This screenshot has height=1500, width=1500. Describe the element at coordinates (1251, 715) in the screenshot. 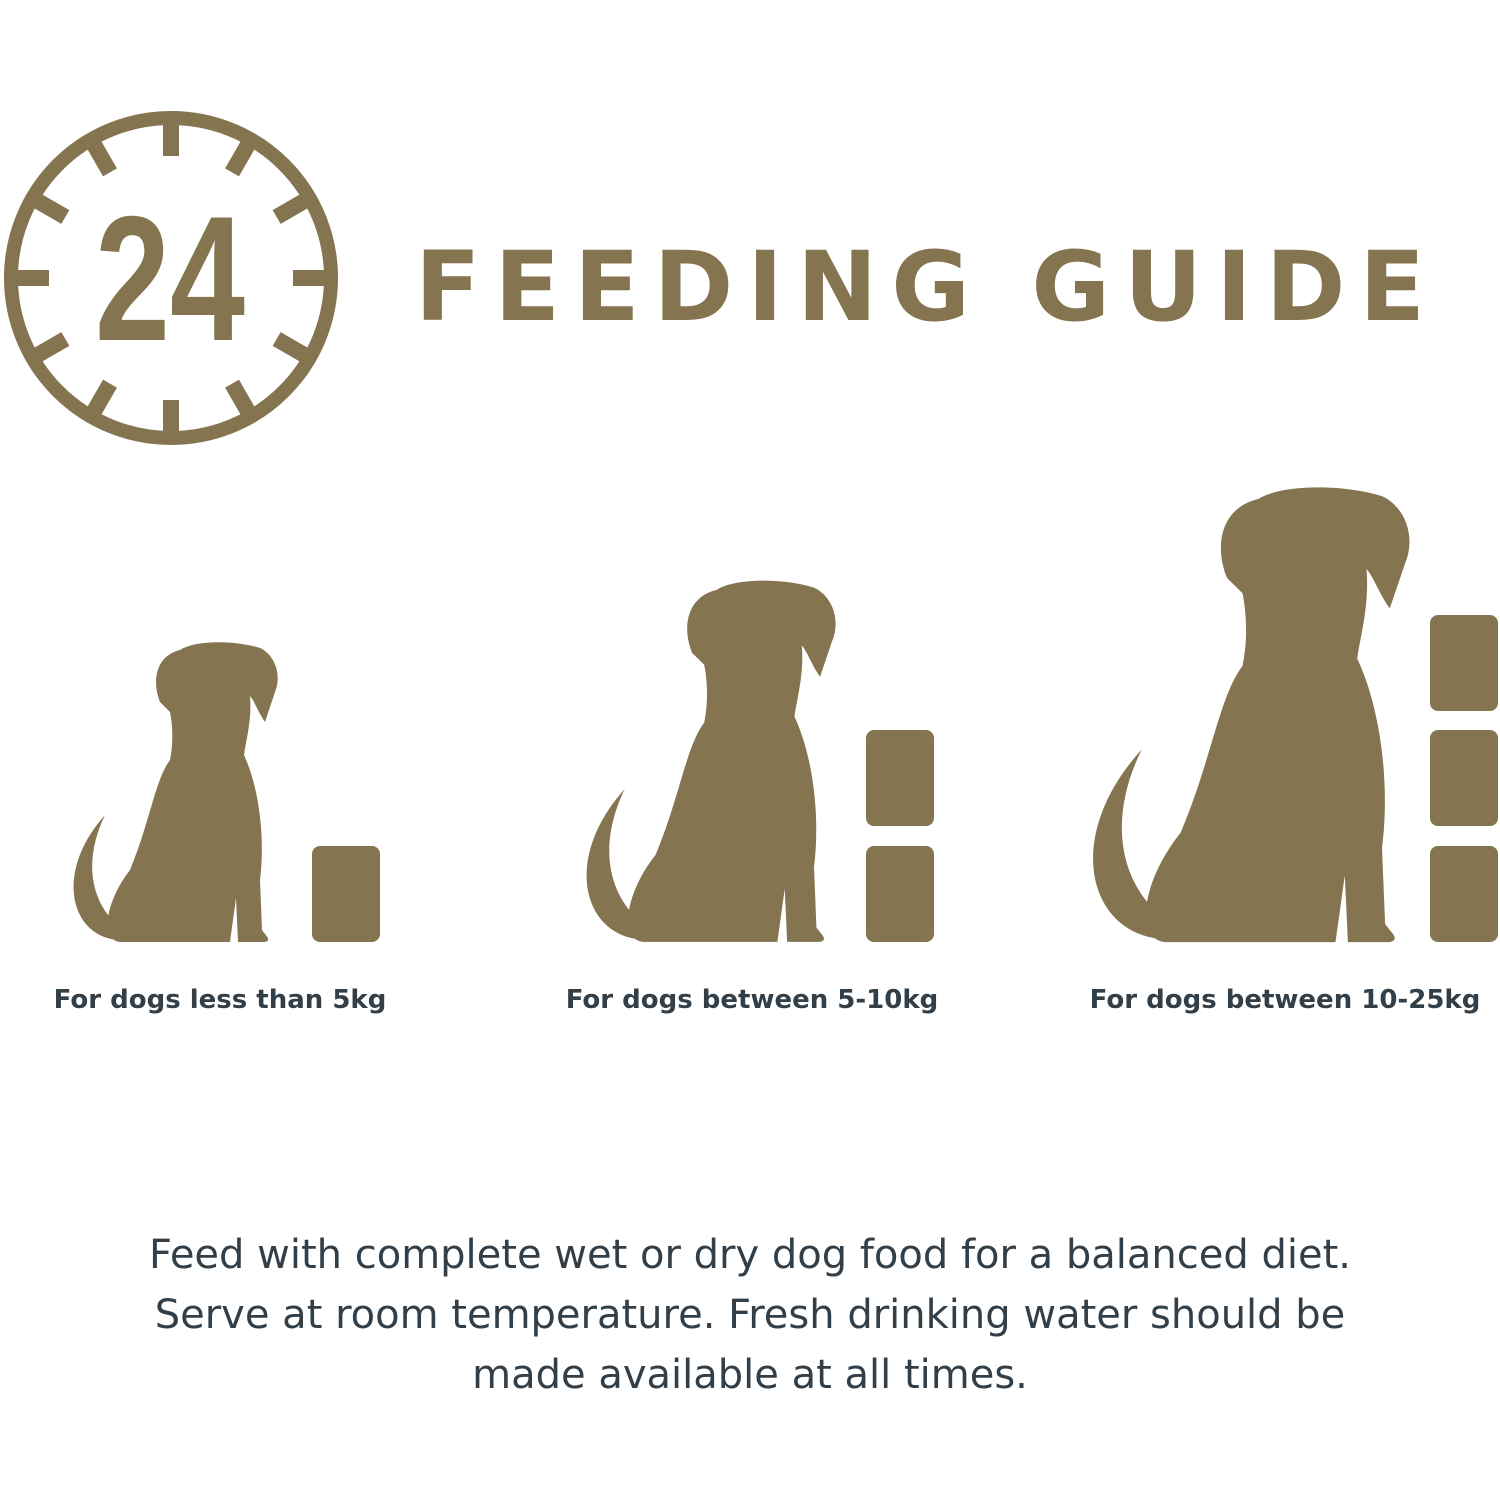

I see `large-dog-icon` at that location.